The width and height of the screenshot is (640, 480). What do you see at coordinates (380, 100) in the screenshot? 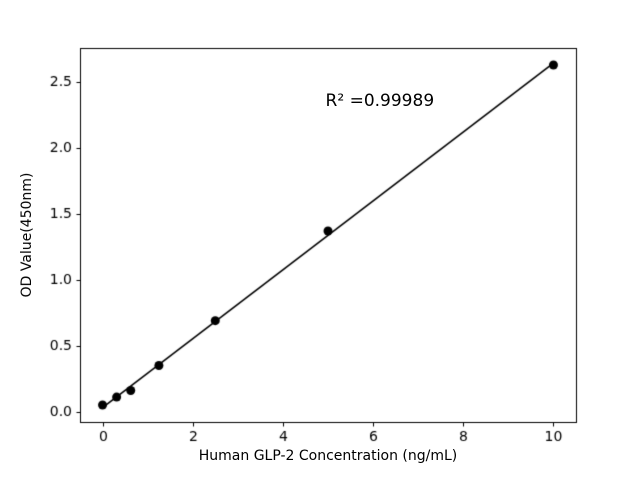
I see `r-squared-annotation: R² =0.99989` at bounding box center [380, 100].